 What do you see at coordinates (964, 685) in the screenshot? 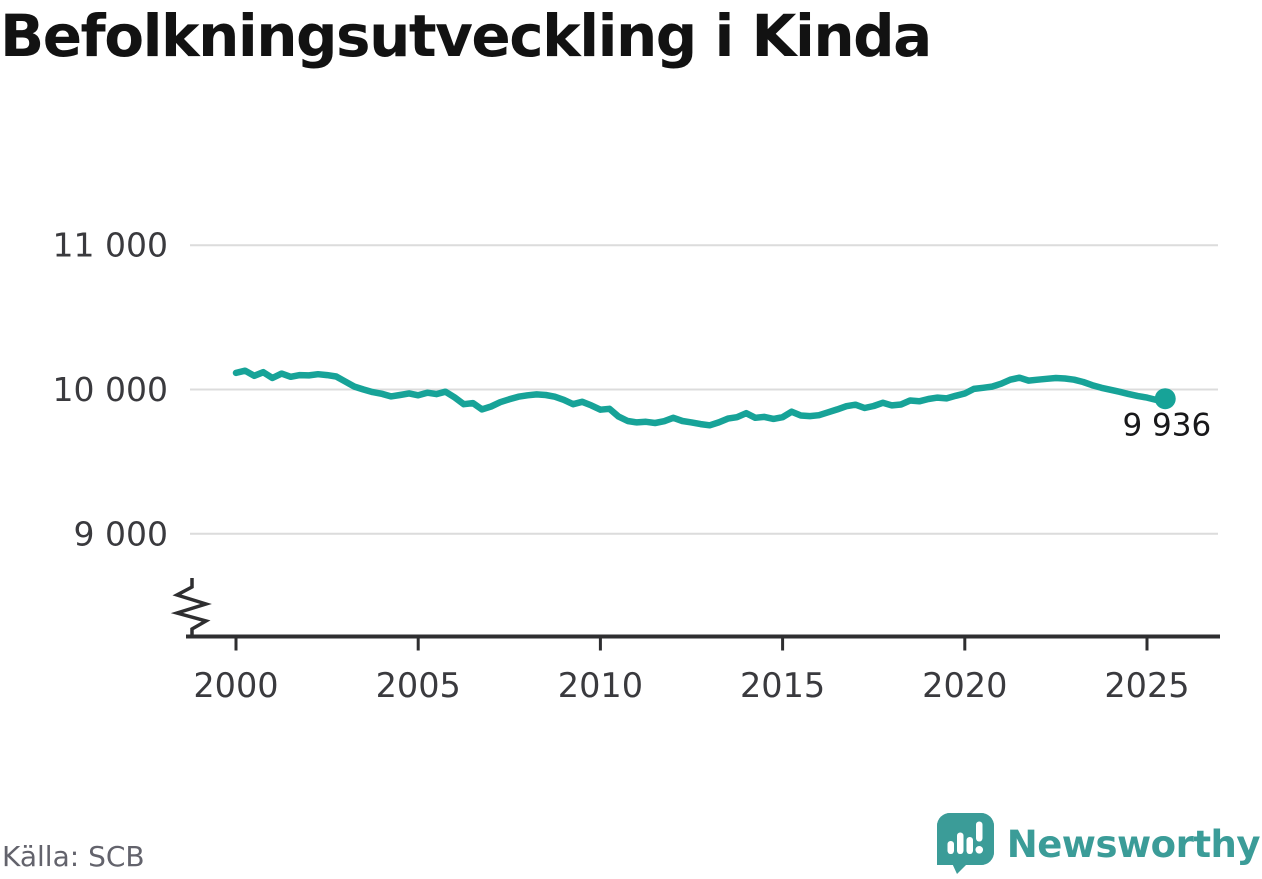
I see `x-tick-label: 2020` at bounding box center [964, 685].